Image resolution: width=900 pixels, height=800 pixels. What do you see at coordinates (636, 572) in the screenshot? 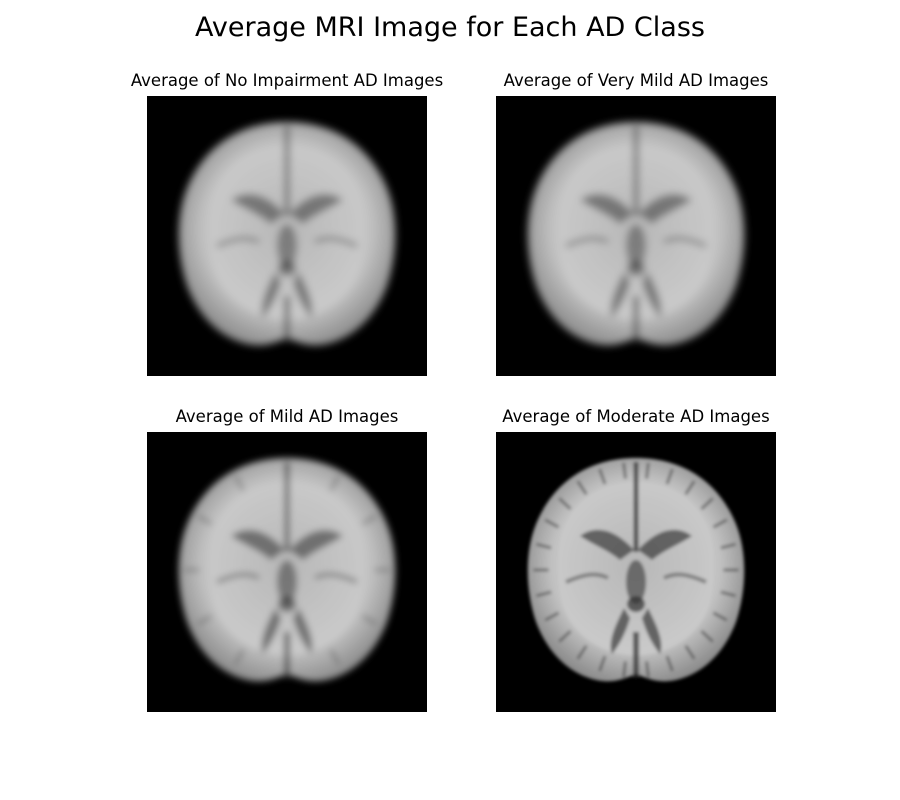
I see `mri-image-moderate` at bounding box center [636, 572].